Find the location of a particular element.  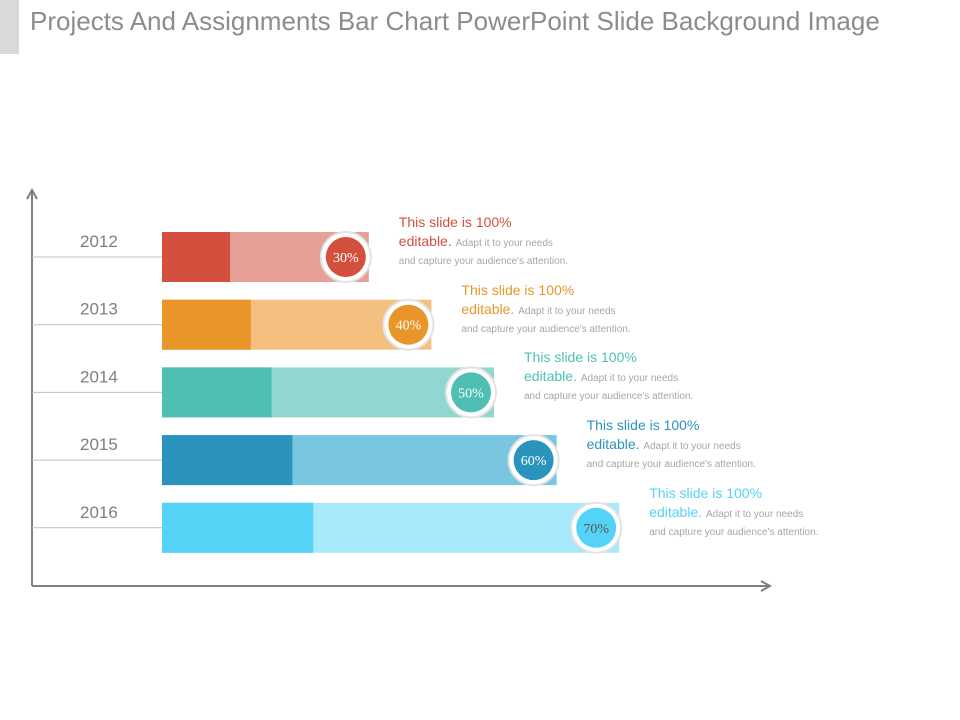

category-label: 2012 is located at coordinates (99, 241).